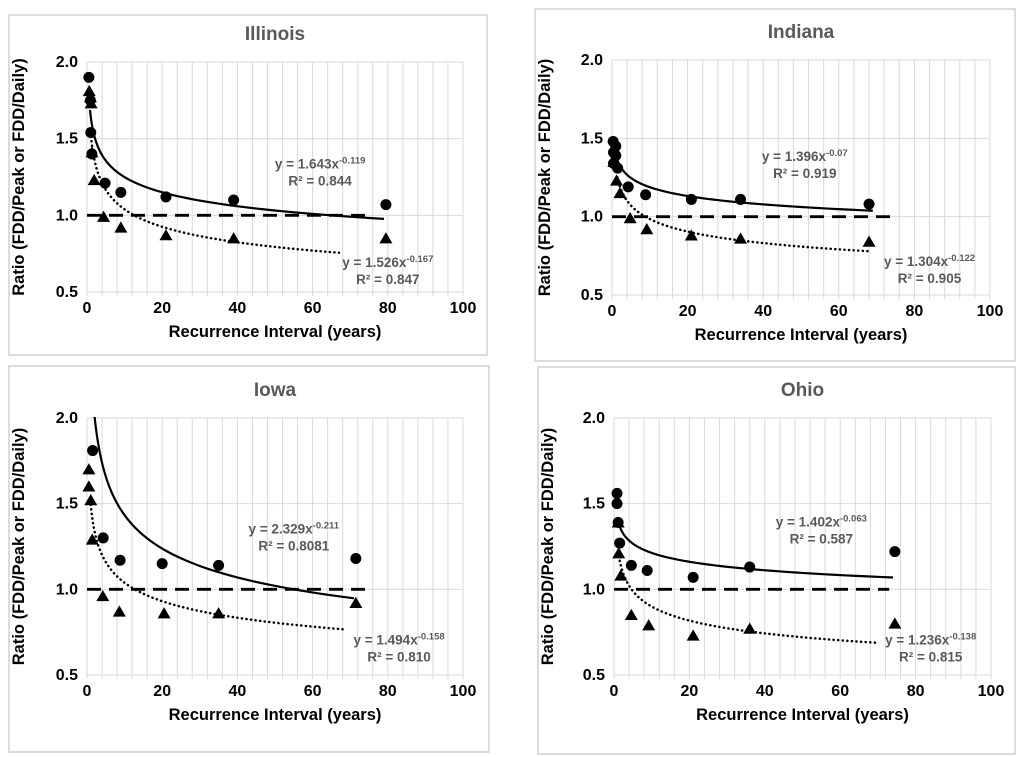 This screenshot has height=757, width=1024. I want to click on equation-label: y = 1.236x-0.138 R² = 0.815, so click(930, 648).